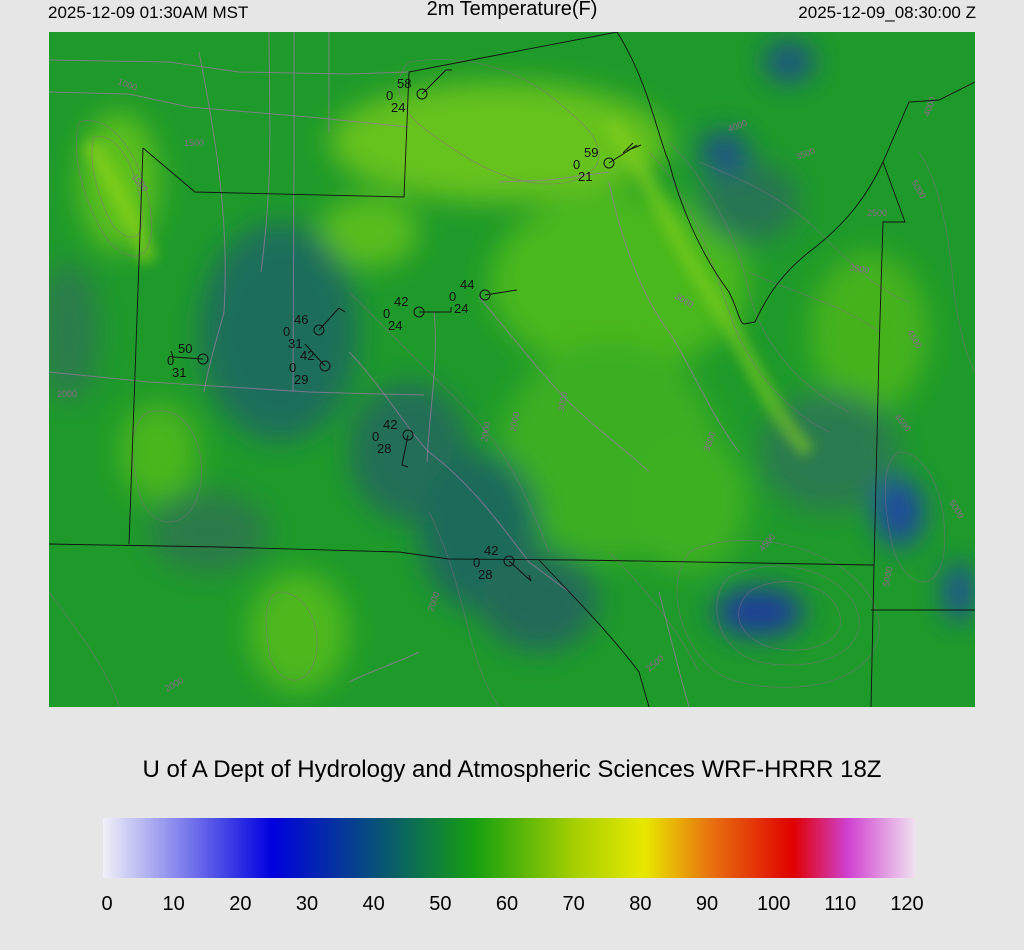  I want to click on colorbar-tick: 20, so click(240, 904).